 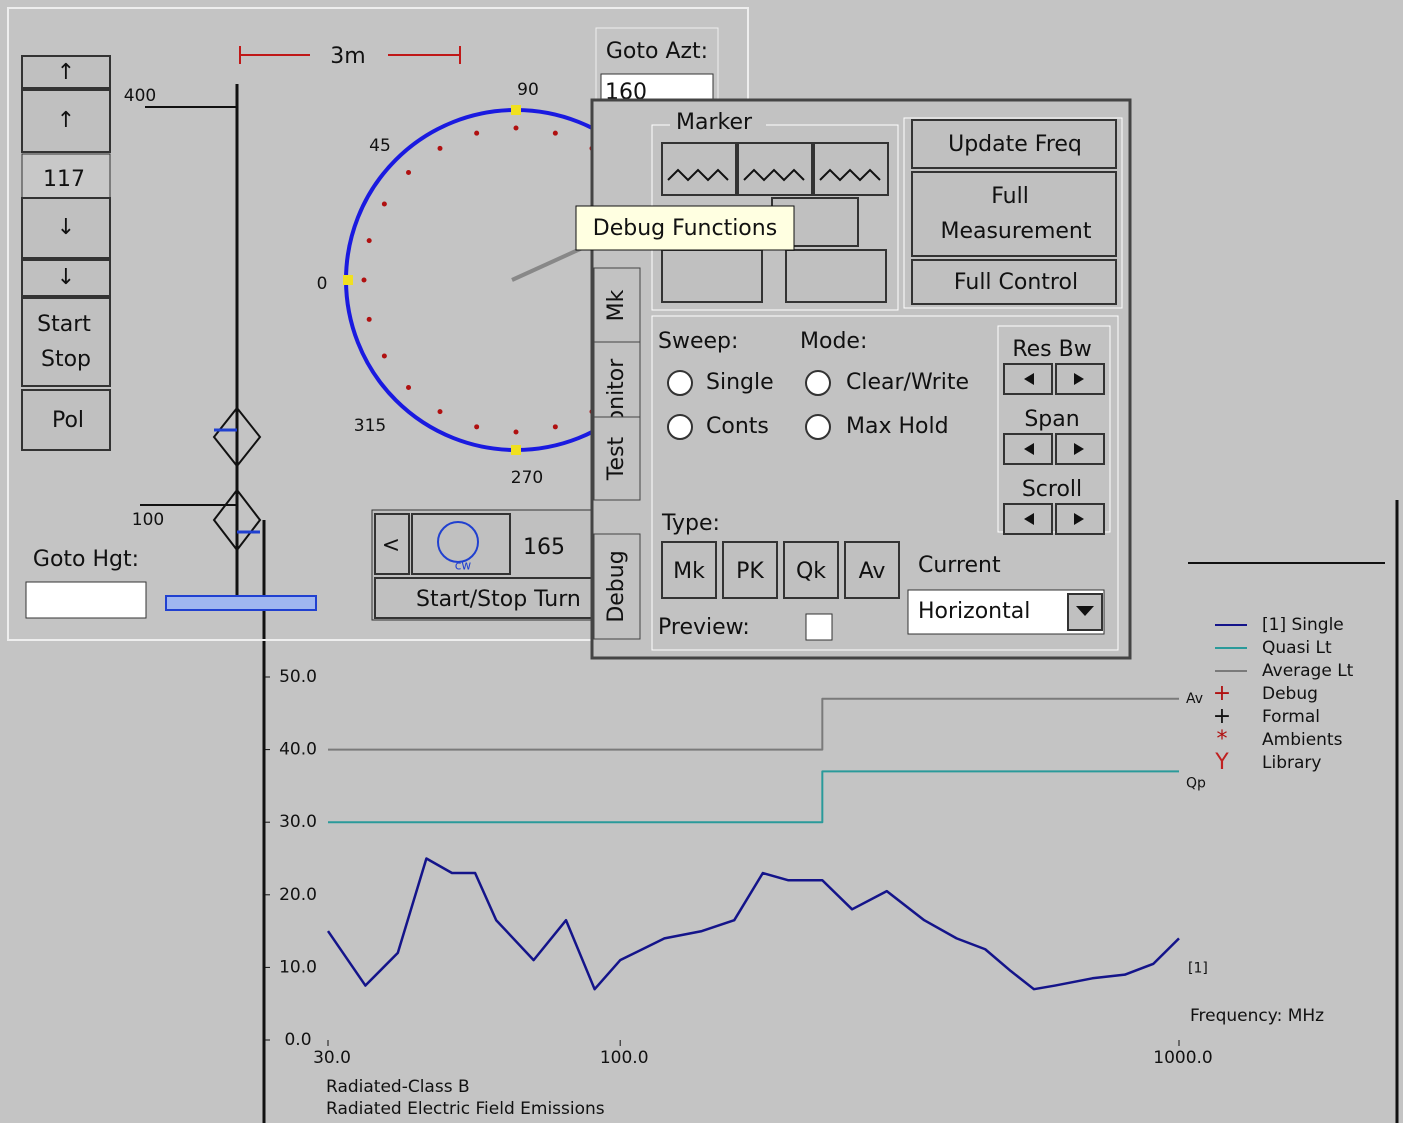 What do you see at coordinates (298, 750) in the screenshot?
I see `y-tick-label: 40.0` at bounding box center [298, 750].